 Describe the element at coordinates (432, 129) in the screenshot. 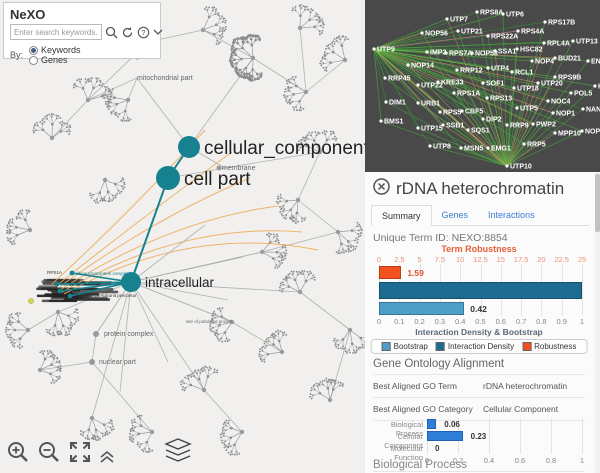

I see `gene-node-label: UTP15` at that location.